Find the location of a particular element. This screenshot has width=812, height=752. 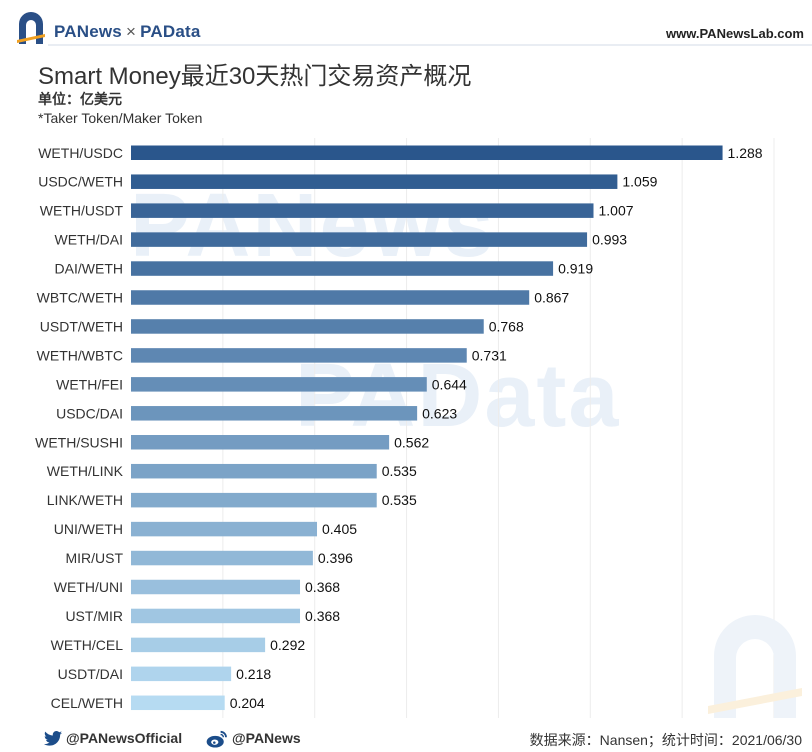

value-label: 0.405 is located at coordinates (339, 529).